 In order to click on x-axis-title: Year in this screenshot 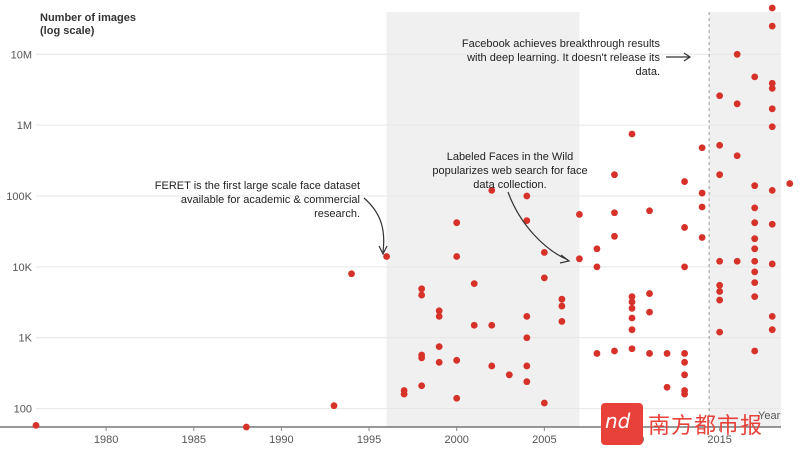, I will do `click(769, 416)`.